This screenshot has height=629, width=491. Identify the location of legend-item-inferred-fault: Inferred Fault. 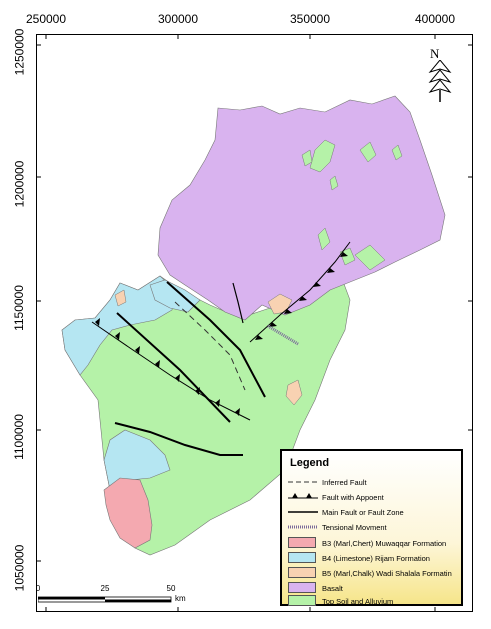
(327, 482).